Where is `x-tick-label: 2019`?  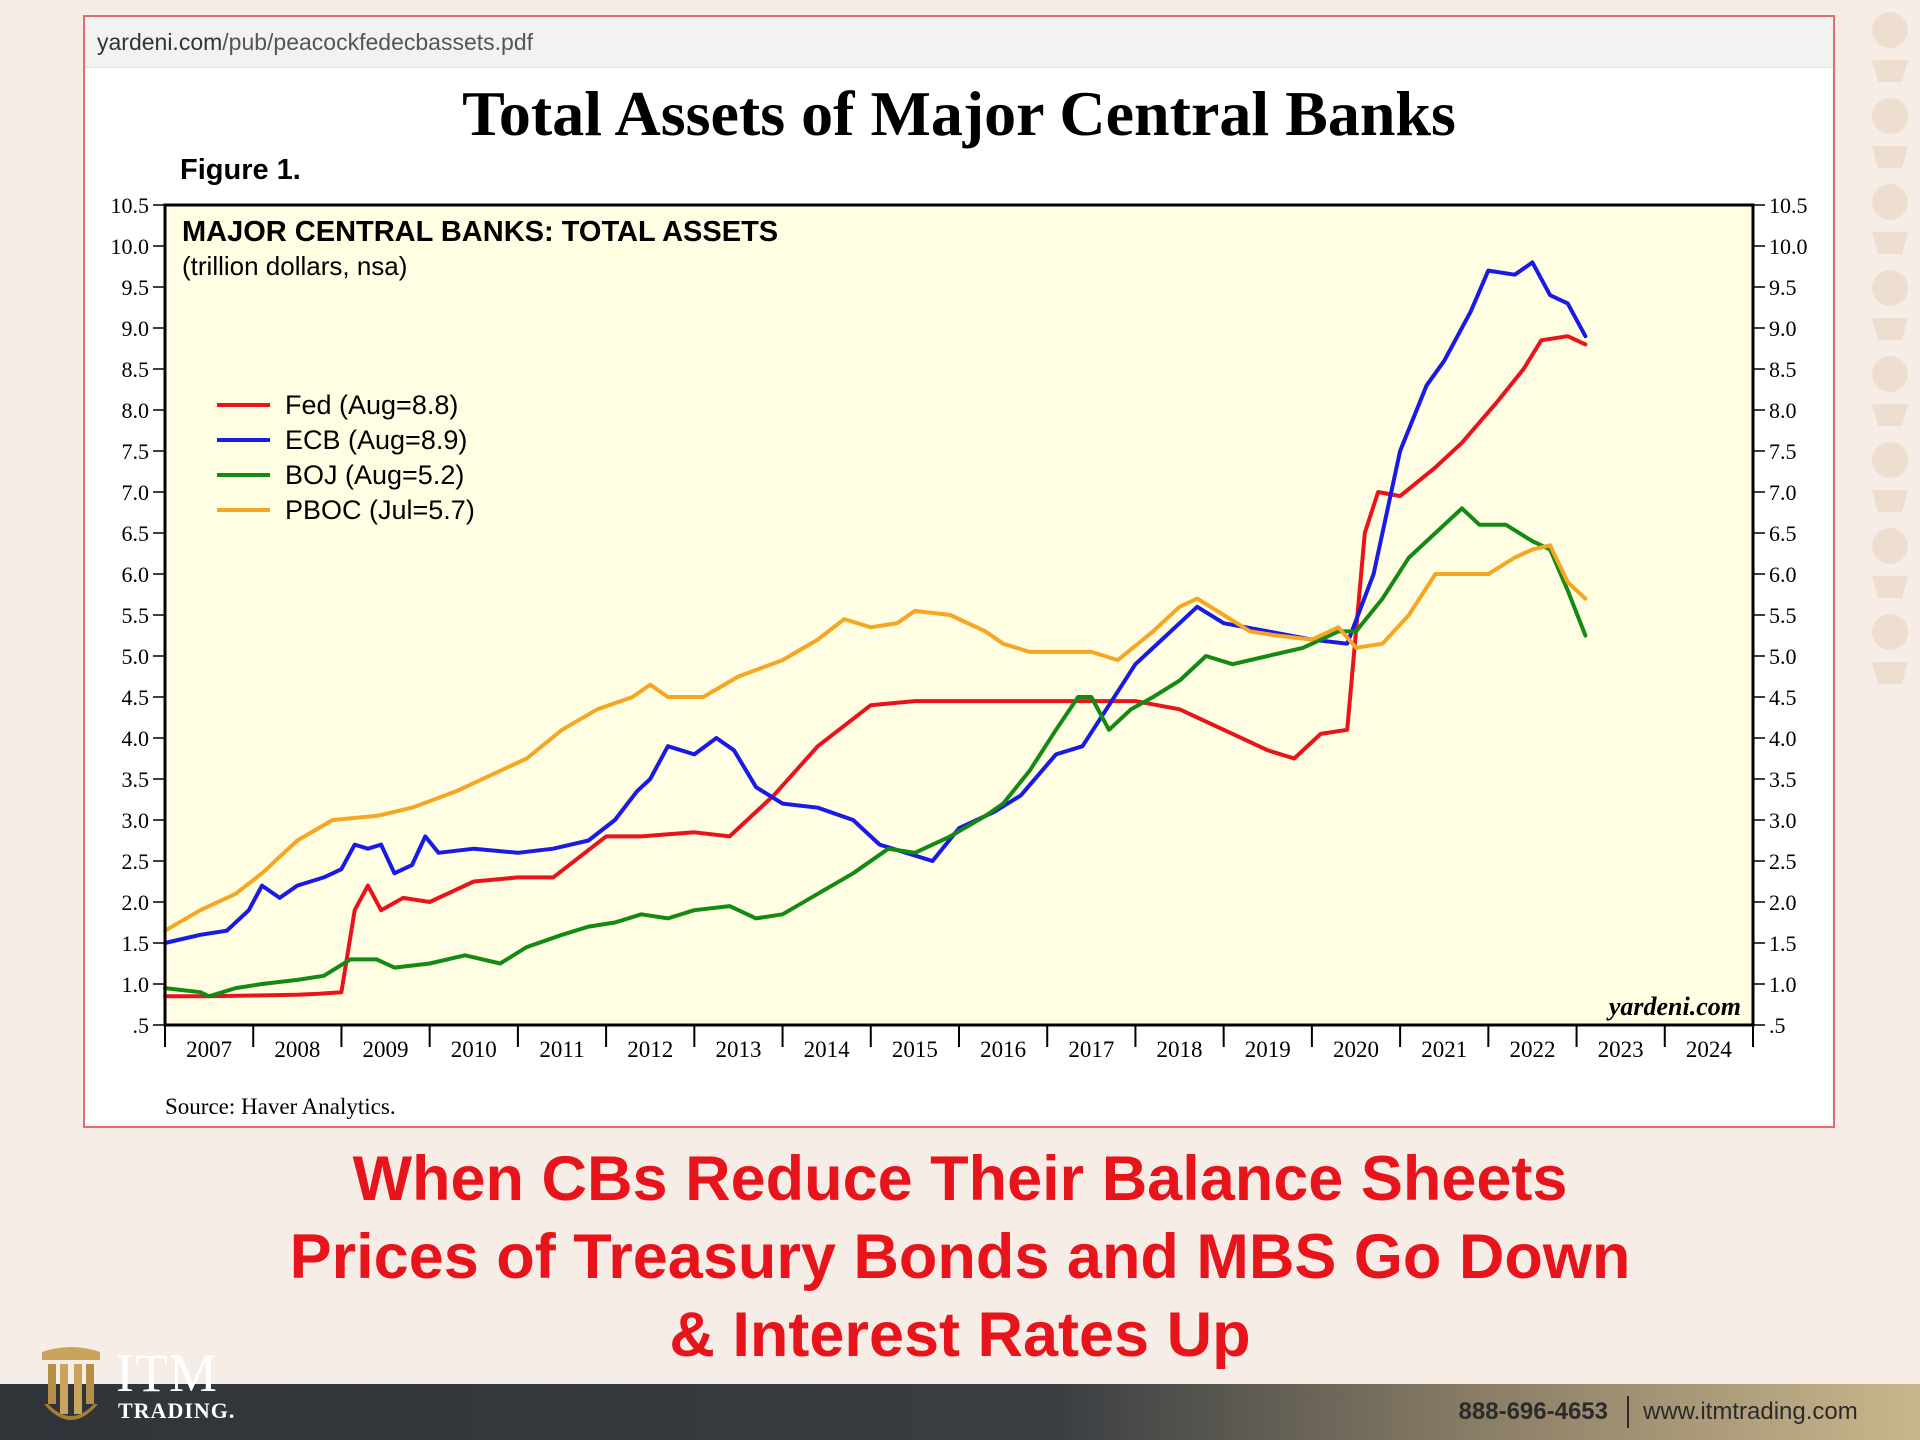
x-tick-label: 2019 is located at coordinates (1268, 1049).